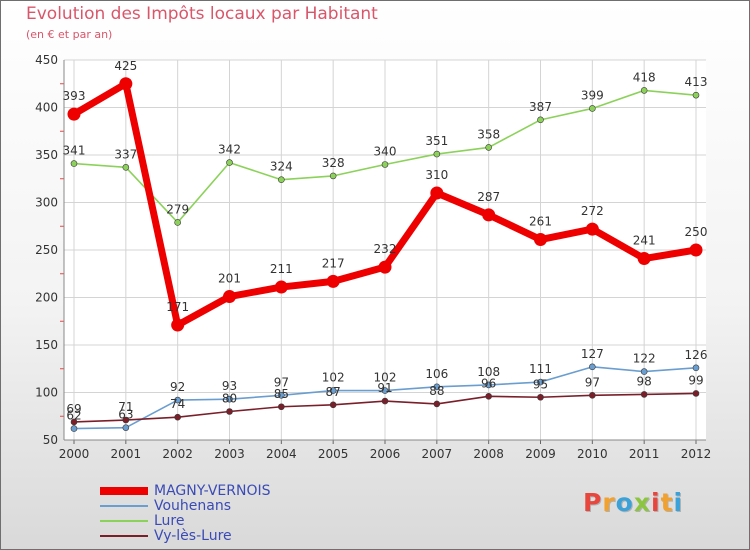 The height and width of the screenshot is (550, 750). What do you see at coordinates (385, 454) in the screenshot?
I see `x-tick-label: 2006` at bounding box center [385, 454].